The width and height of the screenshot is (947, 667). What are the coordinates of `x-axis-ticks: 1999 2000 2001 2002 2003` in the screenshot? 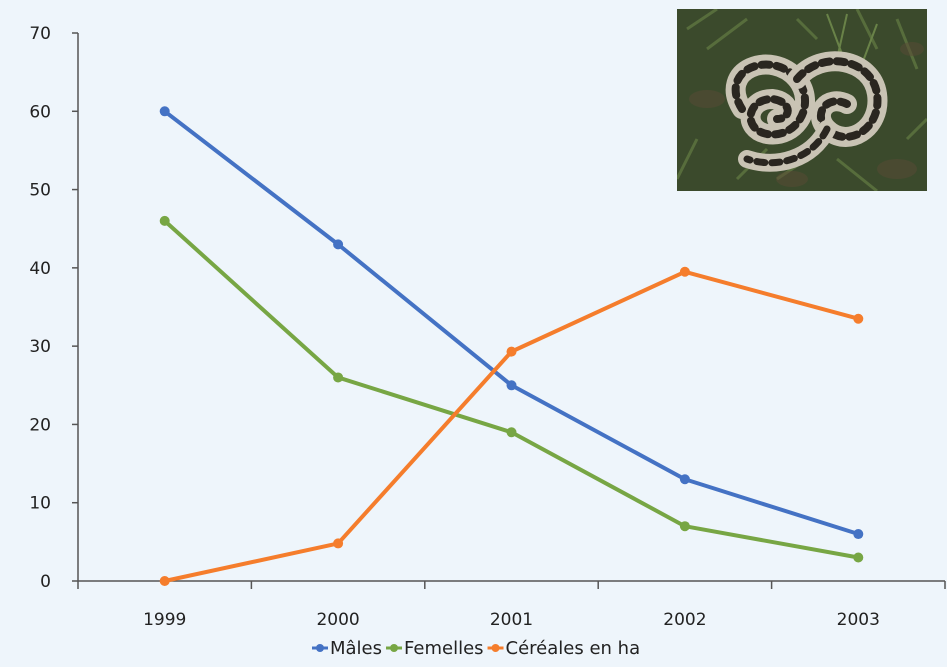 It's located at (511, 605).